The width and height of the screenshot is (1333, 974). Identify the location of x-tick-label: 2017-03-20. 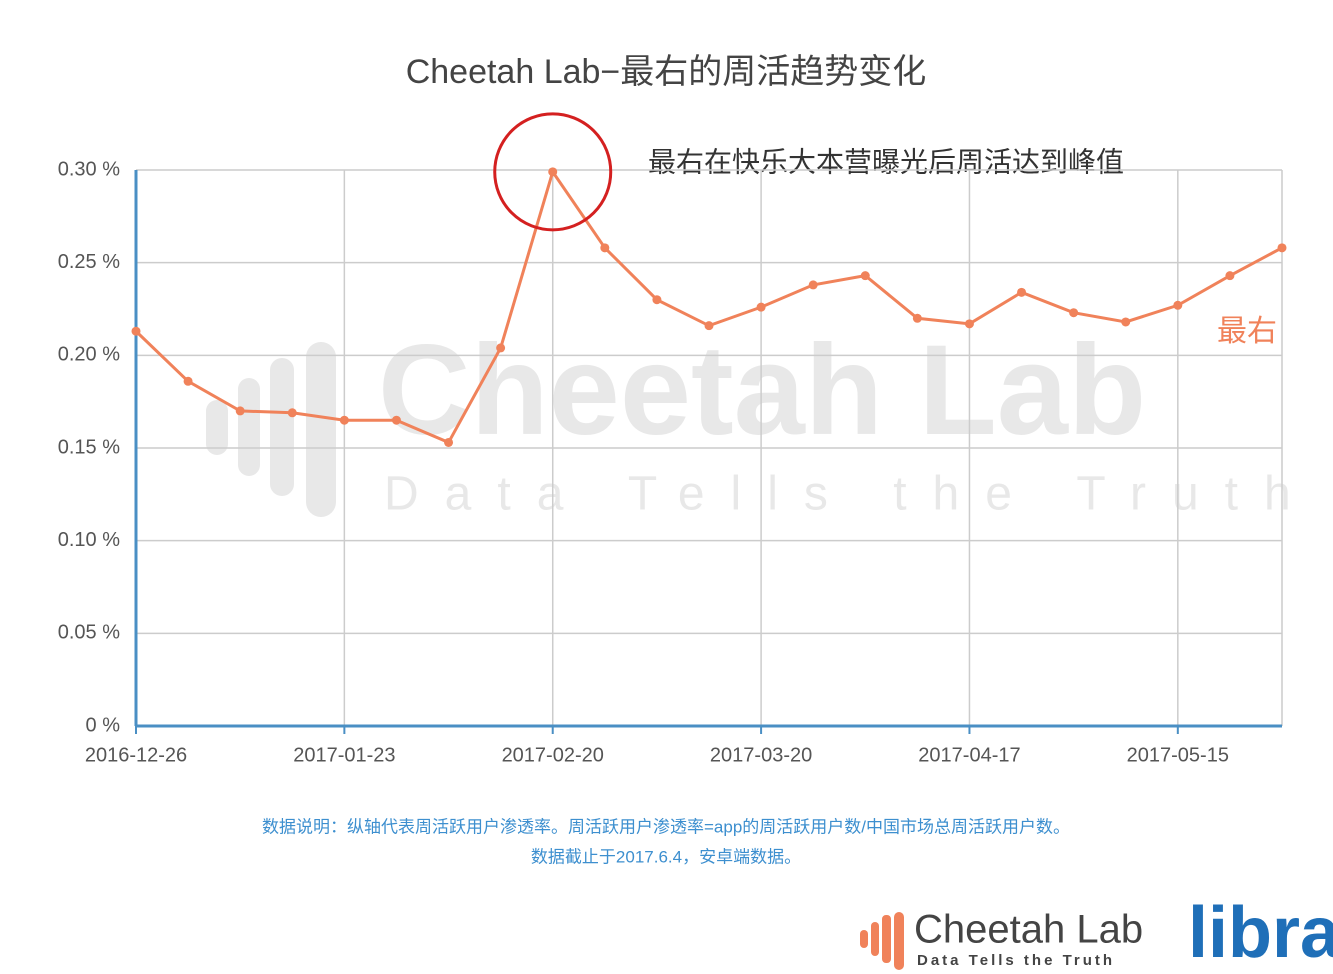
(761, 755).